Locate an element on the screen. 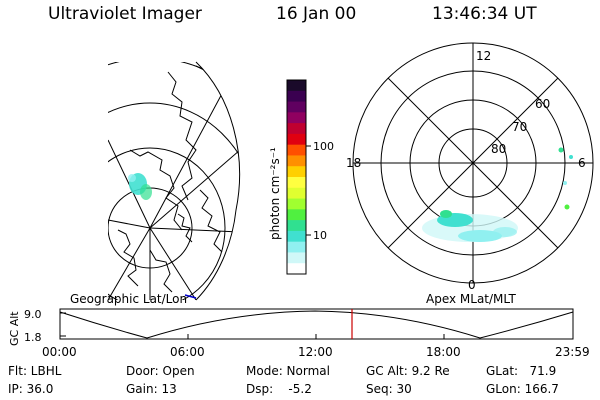 The width and height of the screenshot is (600, 400). pole-marker is located at coordinates (190, 296).